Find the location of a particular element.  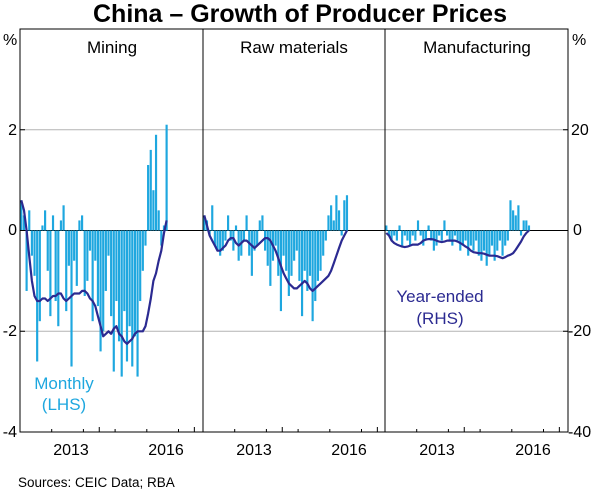

chart-title: China – Growth of Producer Prices is located at coordinates (300, 14).